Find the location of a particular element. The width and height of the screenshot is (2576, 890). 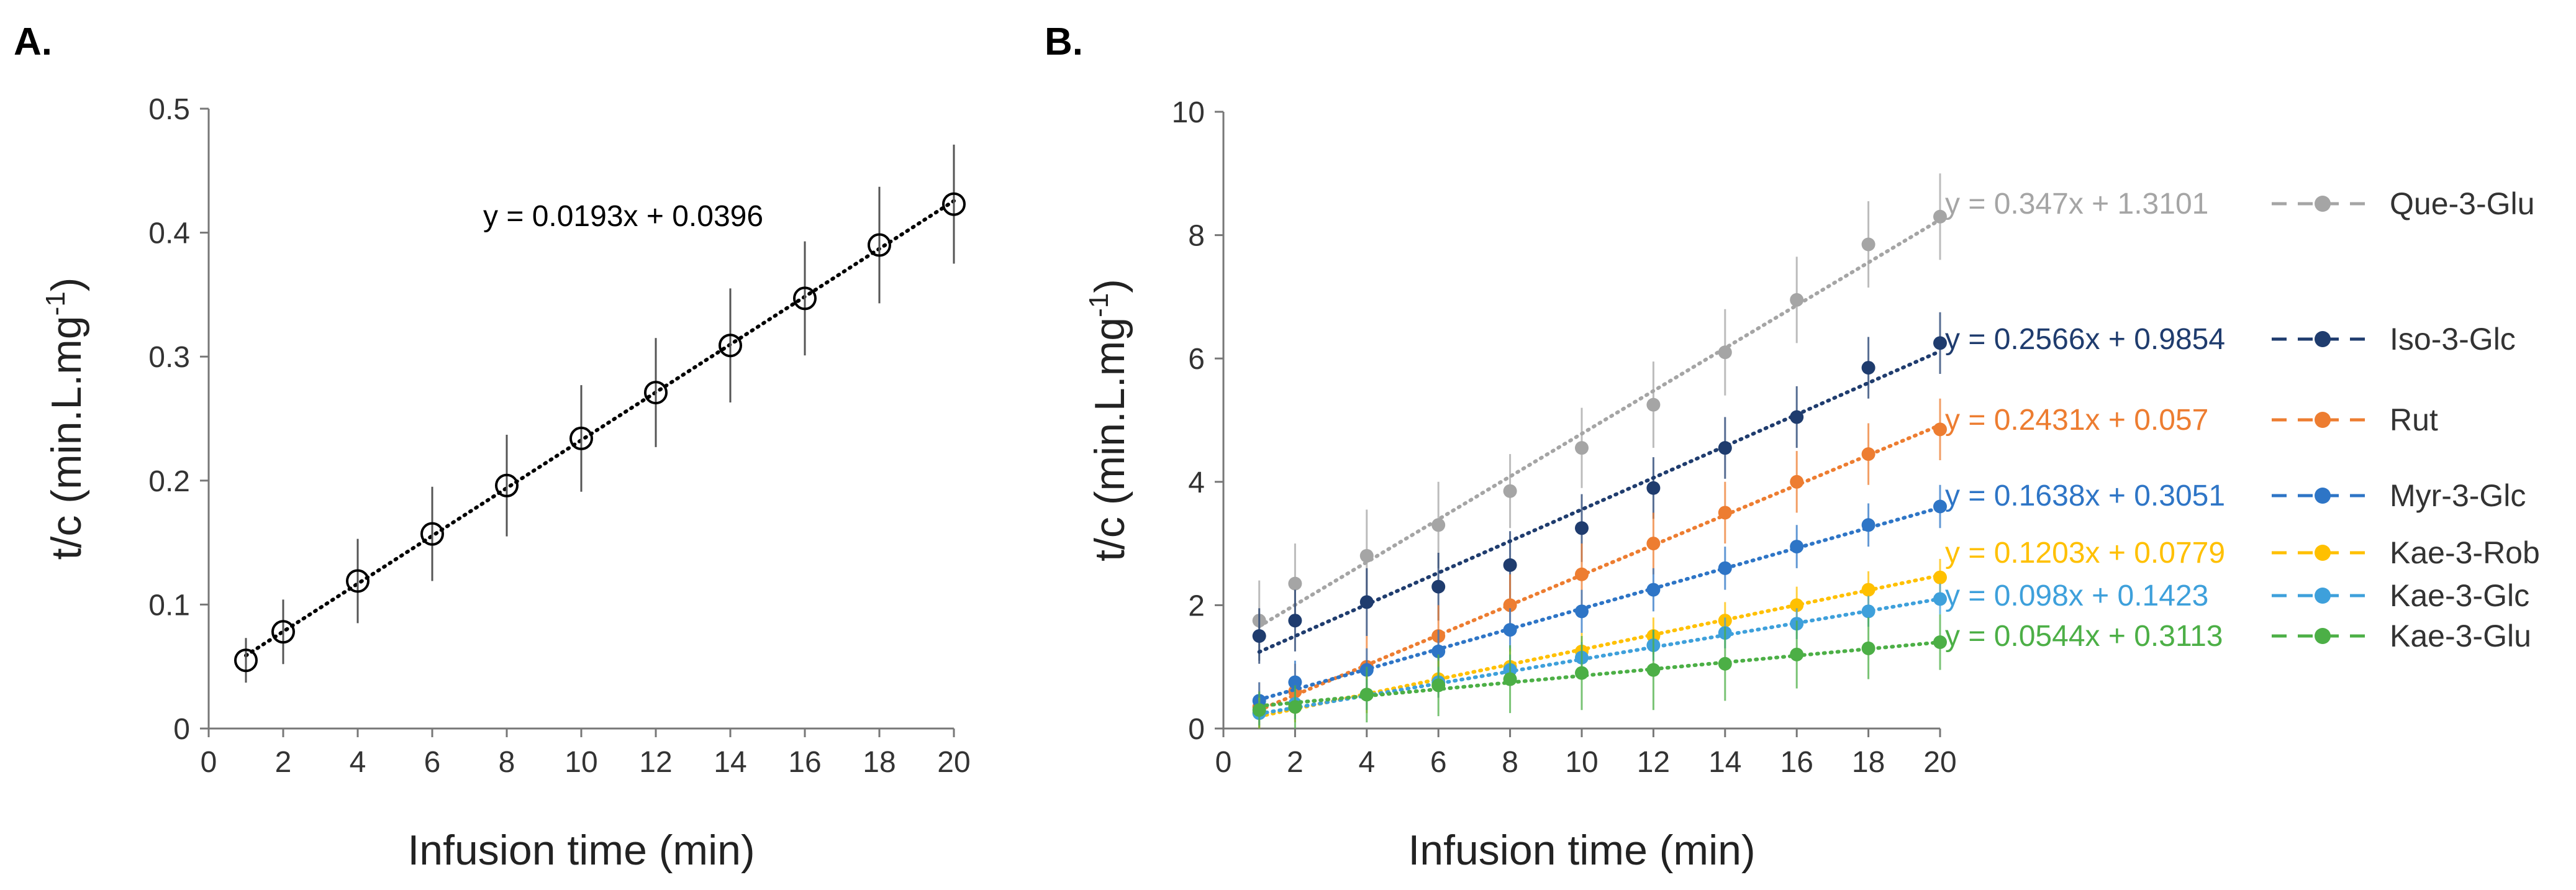

panel-b-y-tick-label: 0 is located at coordinates (1196, 729).